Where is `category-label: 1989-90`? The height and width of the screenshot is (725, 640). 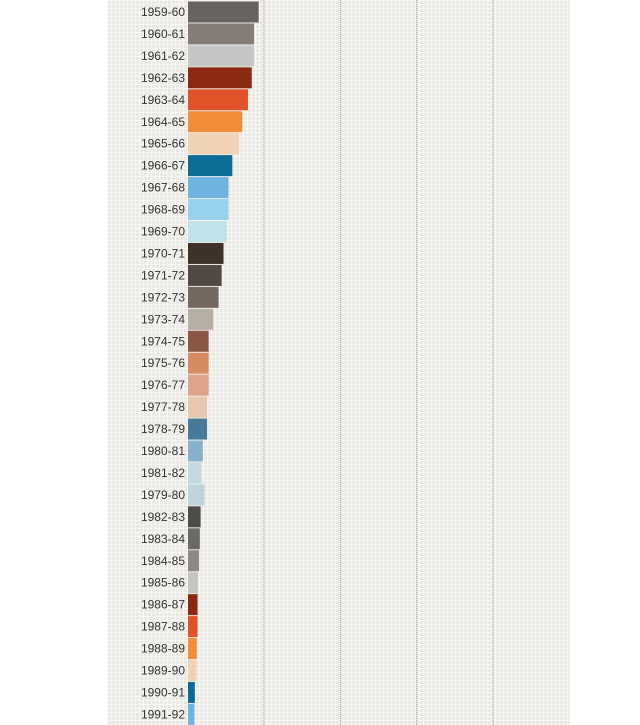
category-label: 1989-90 is located at coordinates (163, 671).